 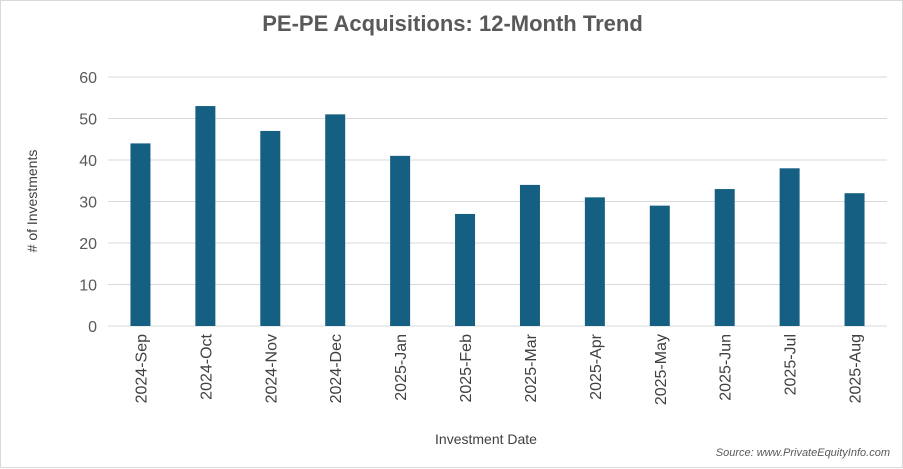 I want to click on x-tick-label: 2025-Jun, so click(x=726, y=367).